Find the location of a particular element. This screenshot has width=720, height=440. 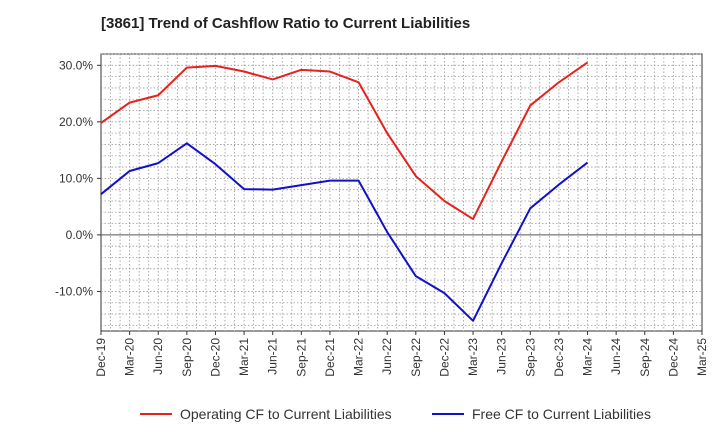

x-tick-label: Mar-22 is located at coordinates (359, 357).